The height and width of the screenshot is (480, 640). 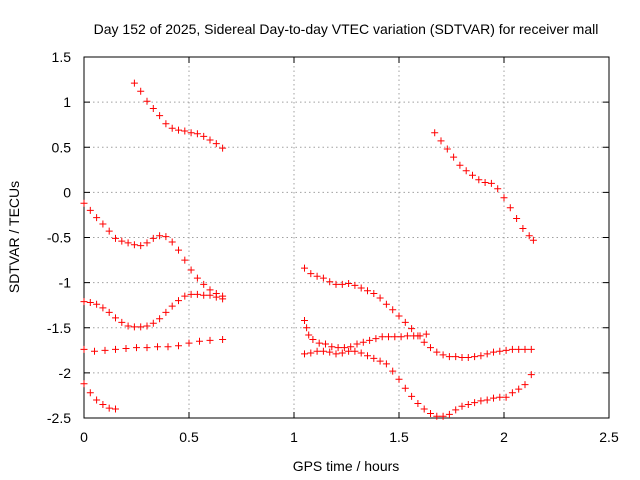 I want to click on y-tick-label: -2.5, so click(x=59, y=418).